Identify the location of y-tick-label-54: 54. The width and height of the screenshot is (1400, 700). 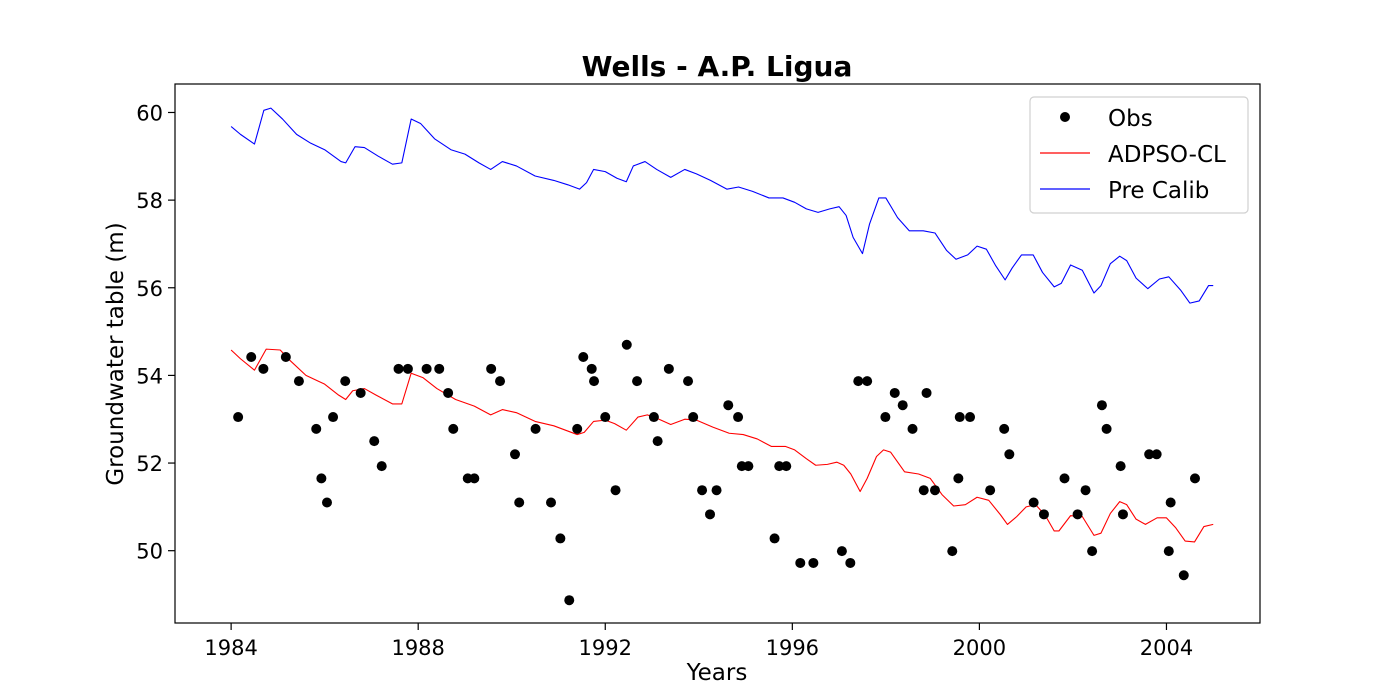
(149, 376).